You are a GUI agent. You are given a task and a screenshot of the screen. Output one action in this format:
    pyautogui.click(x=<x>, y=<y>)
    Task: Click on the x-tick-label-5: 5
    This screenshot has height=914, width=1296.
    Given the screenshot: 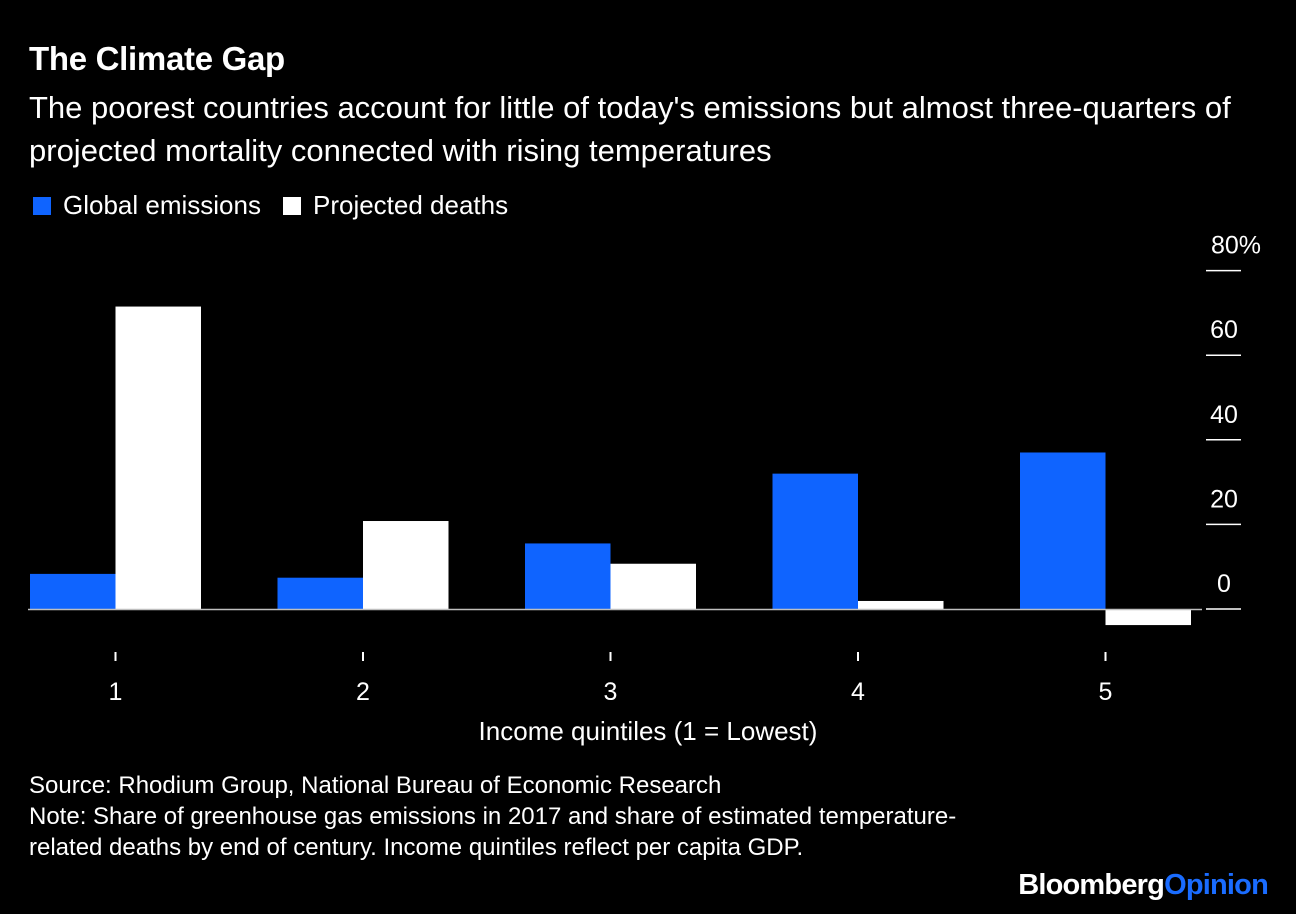 What is the action you would take?
    pyautogui.click(x=1106, y=692)
    